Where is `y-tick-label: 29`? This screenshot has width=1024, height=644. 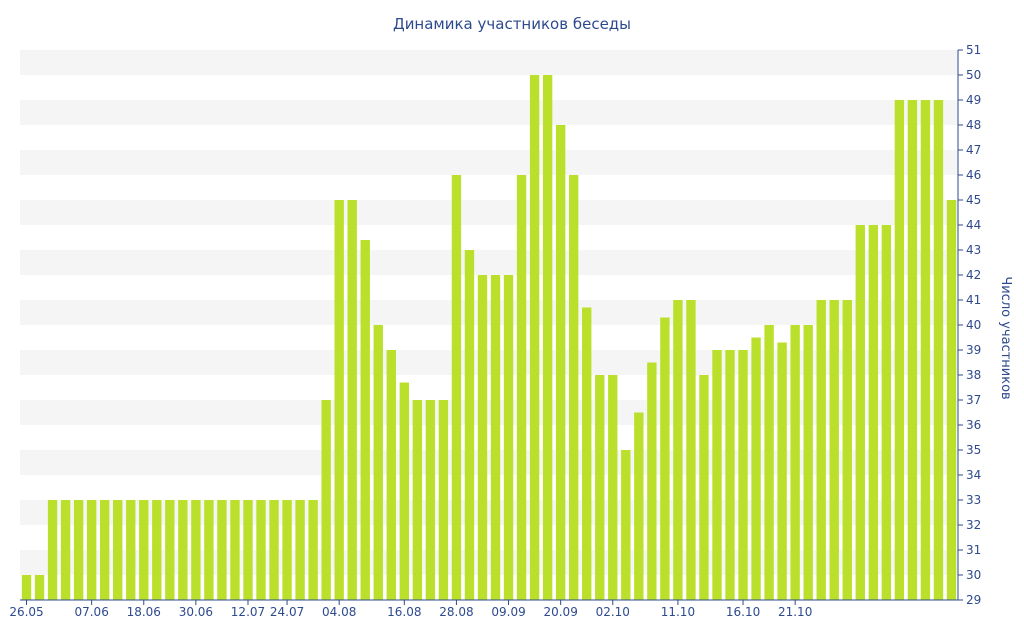 y-tick-label: 29 is located at coordinates (973, 600).